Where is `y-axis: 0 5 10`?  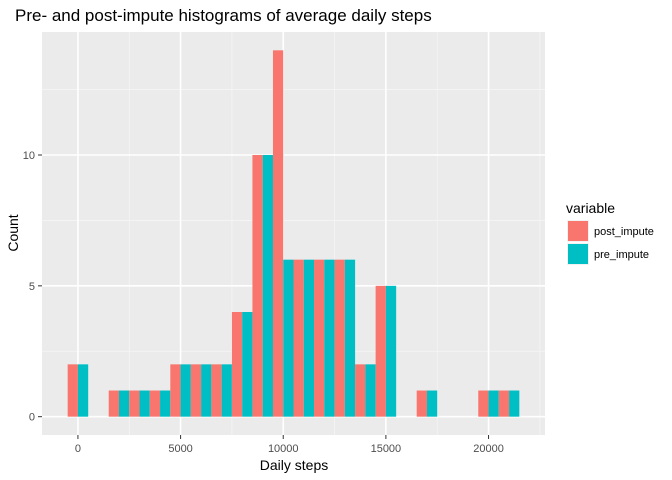
y-axis: 0 5 10 is located at coordinates (32, 287).